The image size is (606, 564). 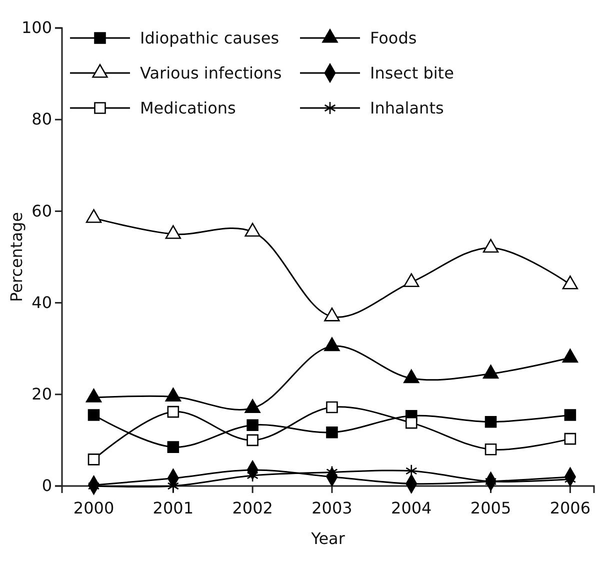 I want to click on x-axis-title: Year, so click(x=328, y=538).